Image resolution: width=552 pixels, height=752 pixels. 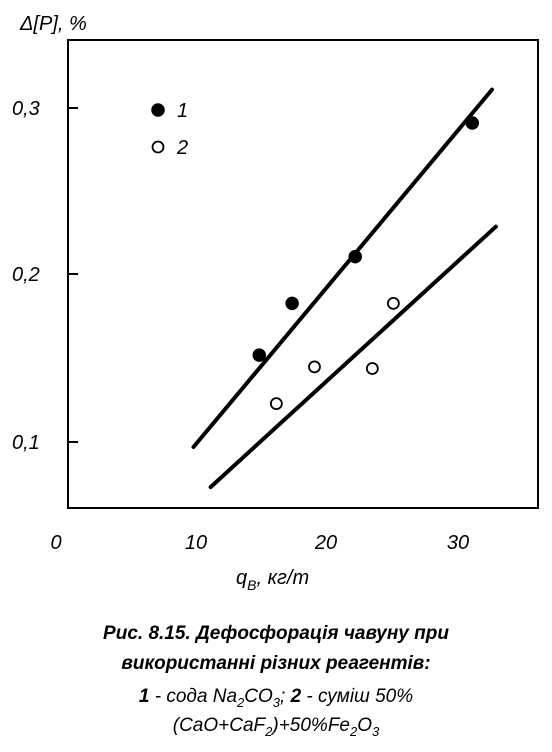 I want to click on caption-text: ;, so click(x=285, y=696).